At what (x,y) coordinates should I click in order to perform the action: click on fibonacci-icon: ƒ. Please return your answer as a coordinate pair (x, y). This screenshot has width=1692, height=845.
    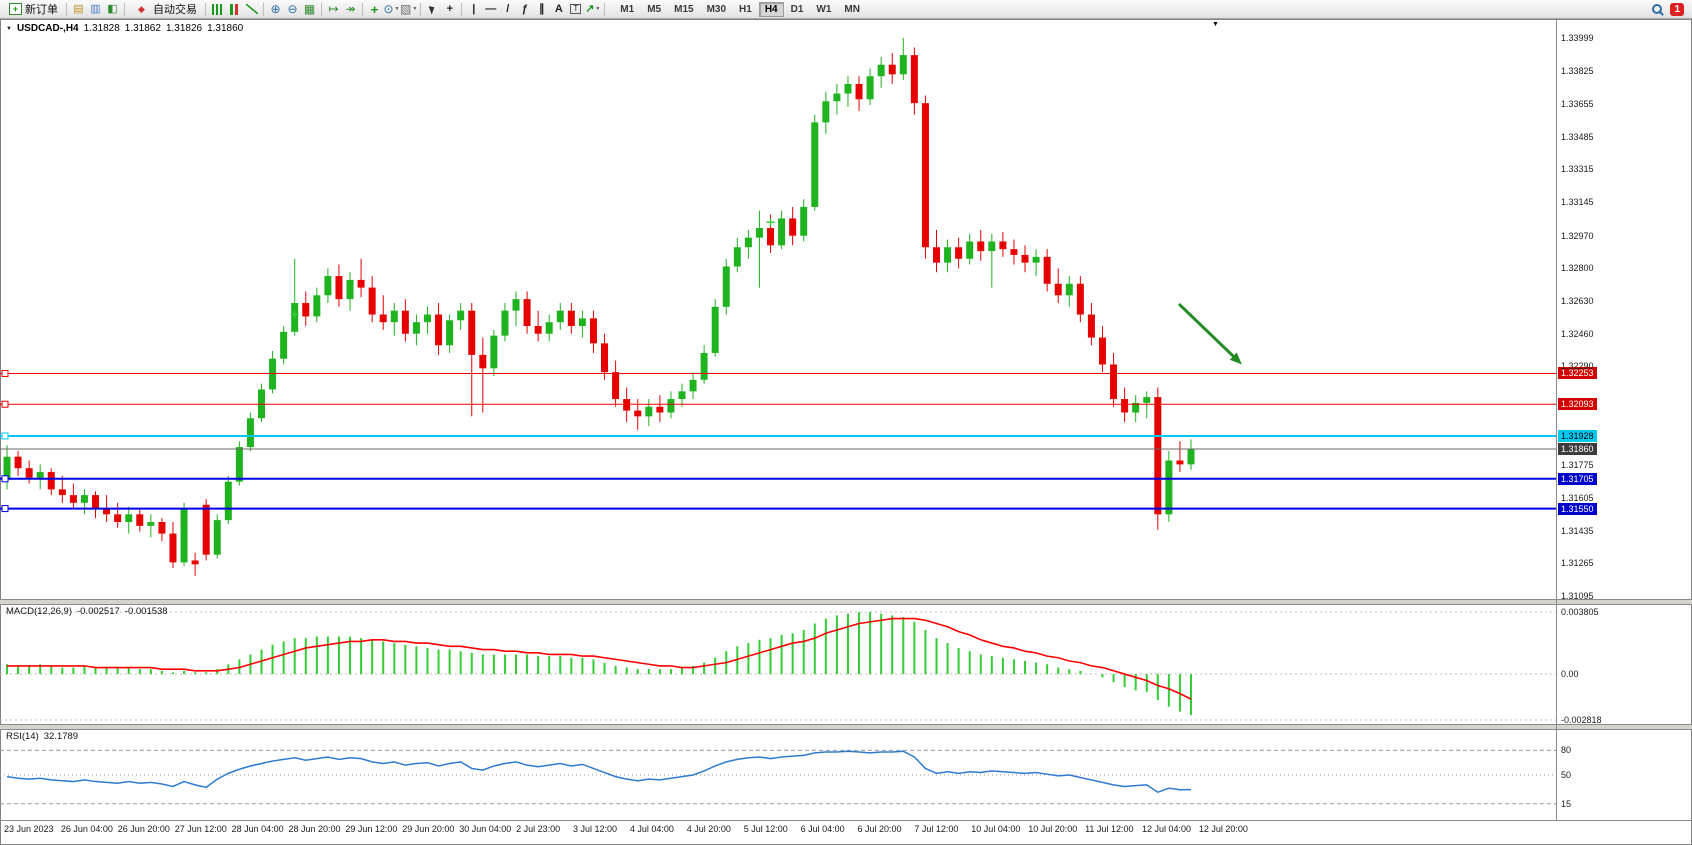
    Looking at the image, I should click on (524, 8).